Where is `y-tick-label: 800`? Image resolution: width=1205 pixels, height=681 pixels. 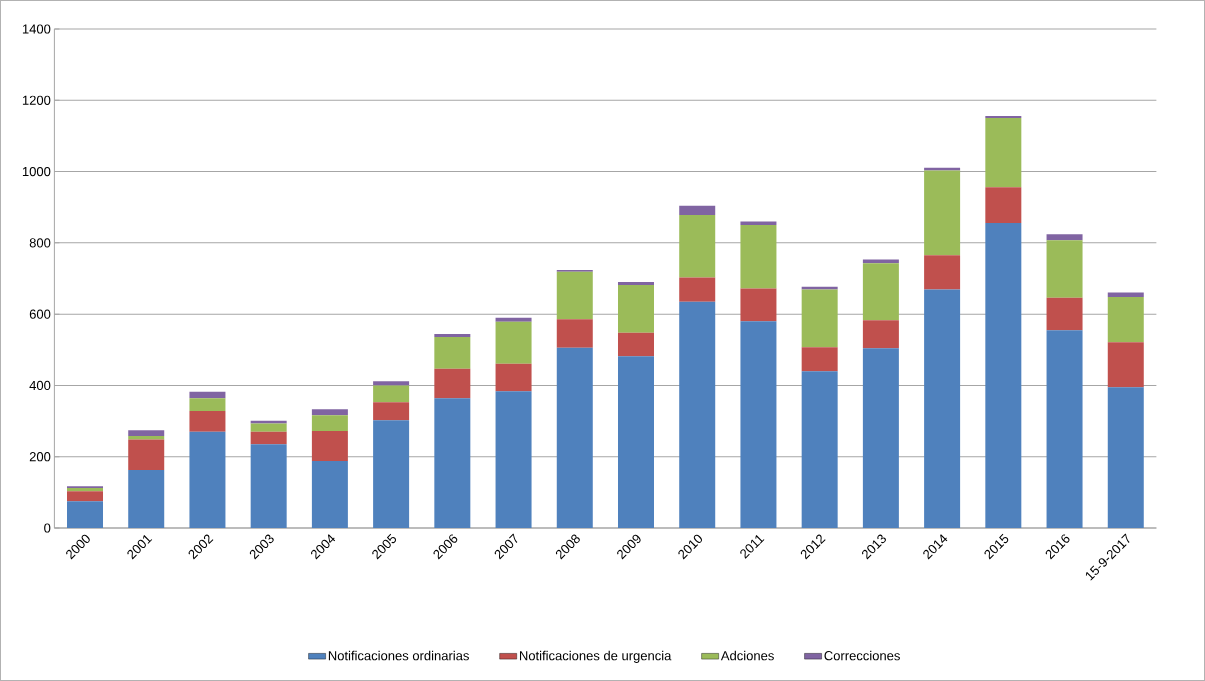
y-tick-label: 800 is located at coordinates (40, 243).